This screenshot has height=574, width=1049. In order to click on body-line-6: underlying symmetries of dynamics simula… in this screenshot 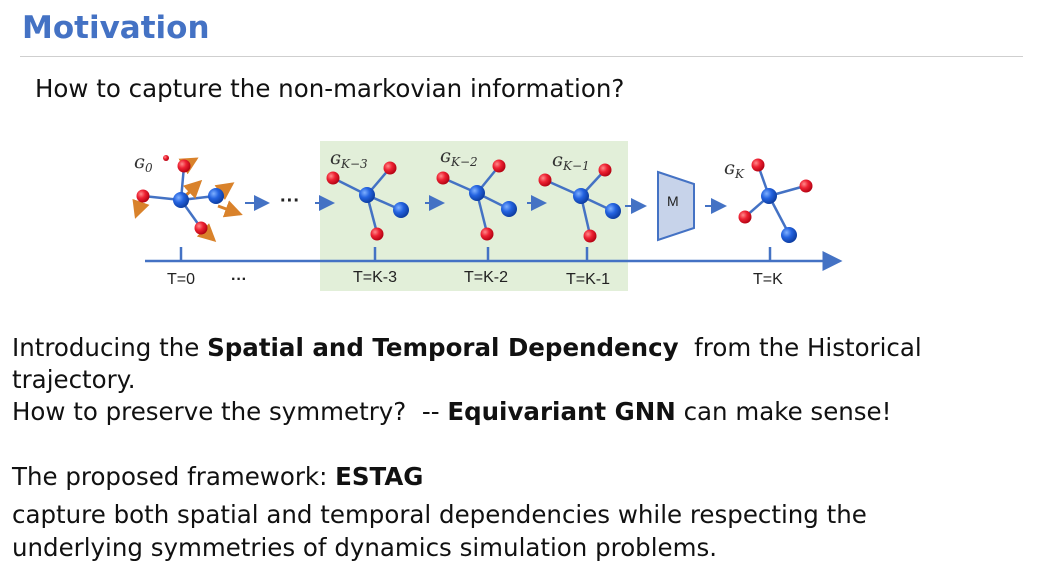, I will do `click(365, 547)`.